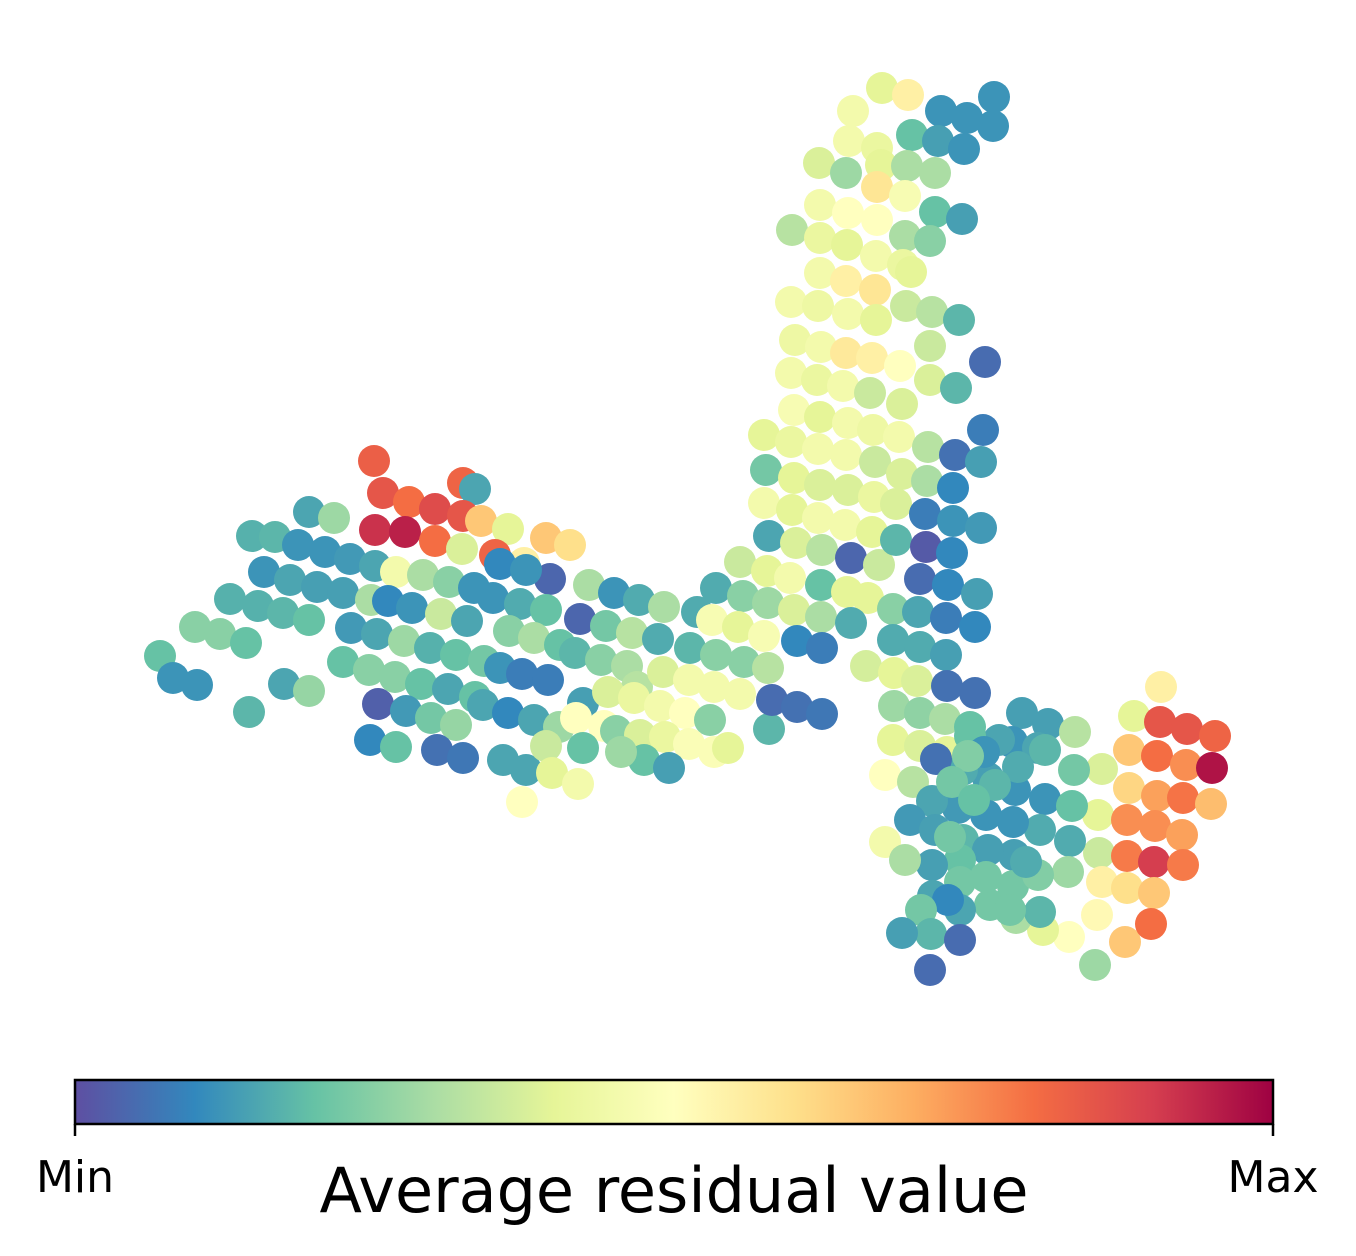 This screenshot has width=1356, height=1256. Describe the element at coordinates (673, 1190) in the screenshot. I see `colorbar-axis-label: Average residual value` at that location.